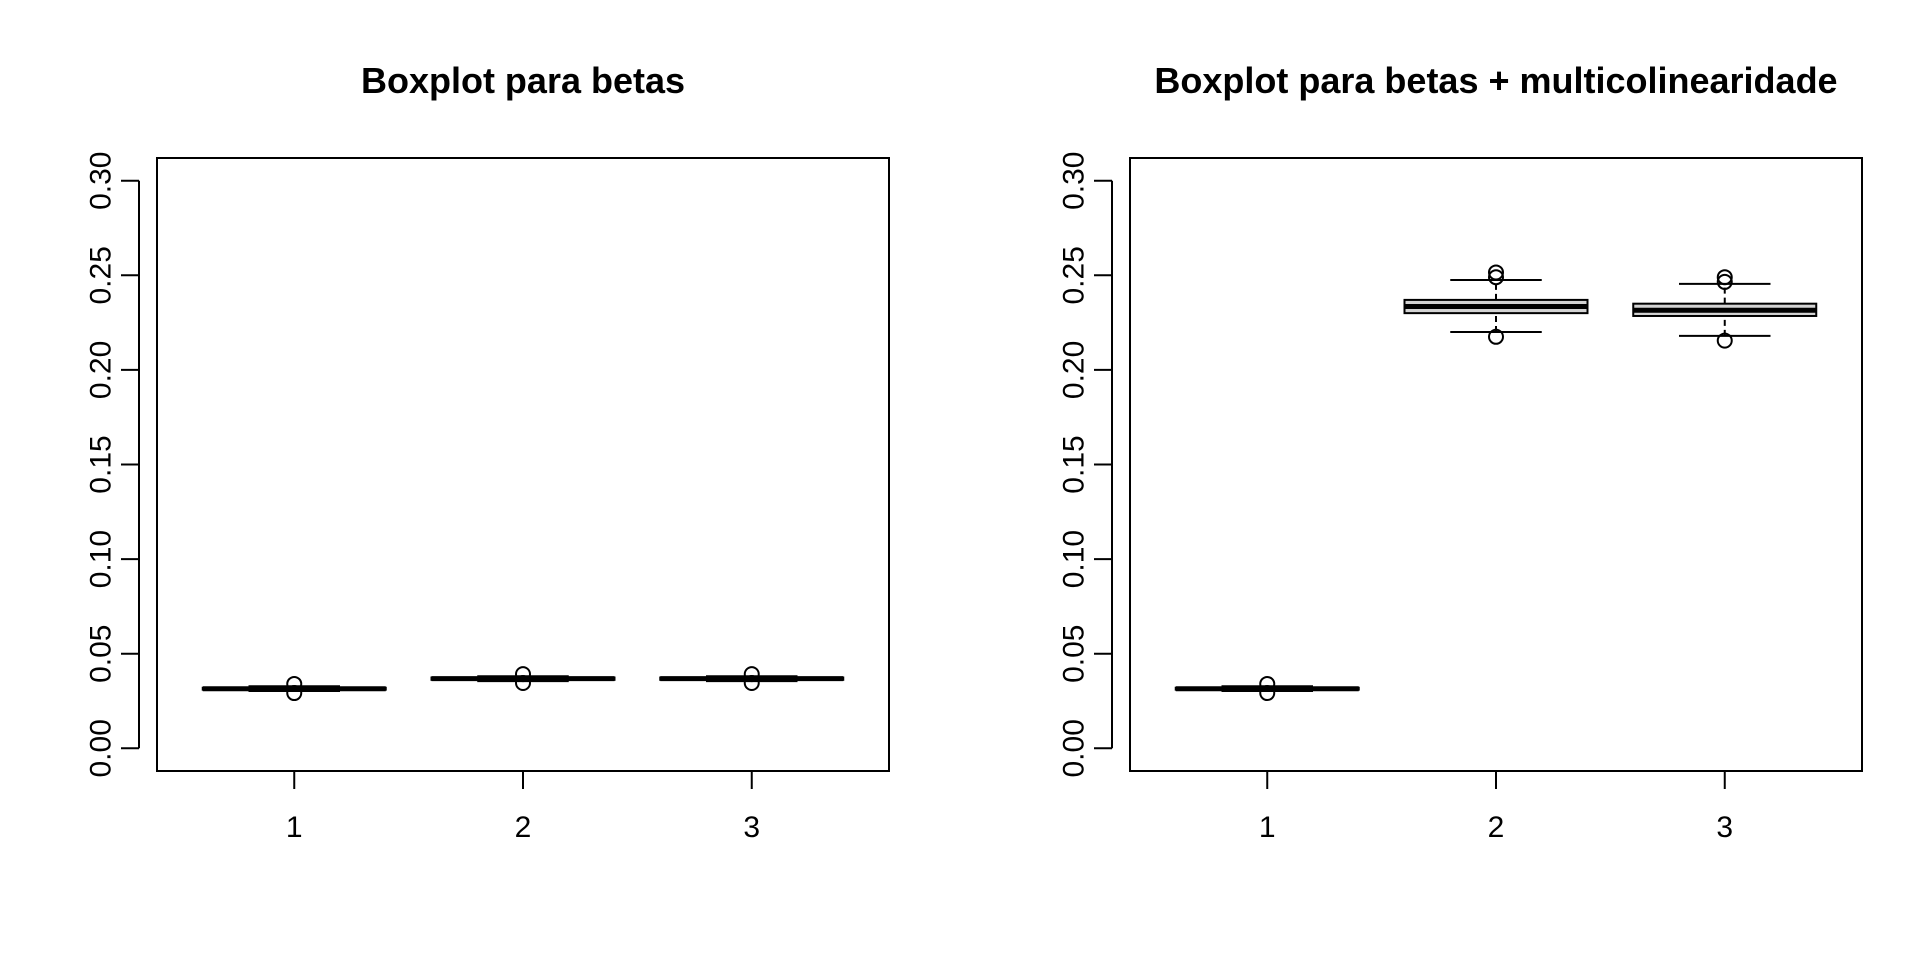  I want to click on panel-title: Boxplot para betas, so click(523, 80).